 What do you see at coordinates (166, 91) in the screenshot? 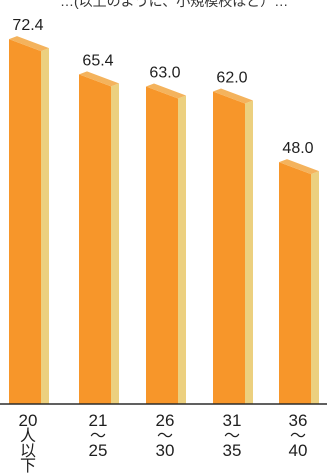
I see `bar-top-c3` at bounding box center [166, 91].